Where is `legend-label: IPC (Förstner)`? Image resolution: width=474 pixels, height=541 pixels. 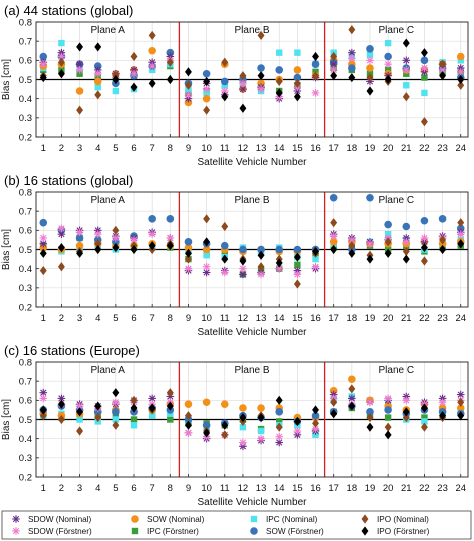 legend-label: IPC (Förstner) is located at coordinates (173, 531).